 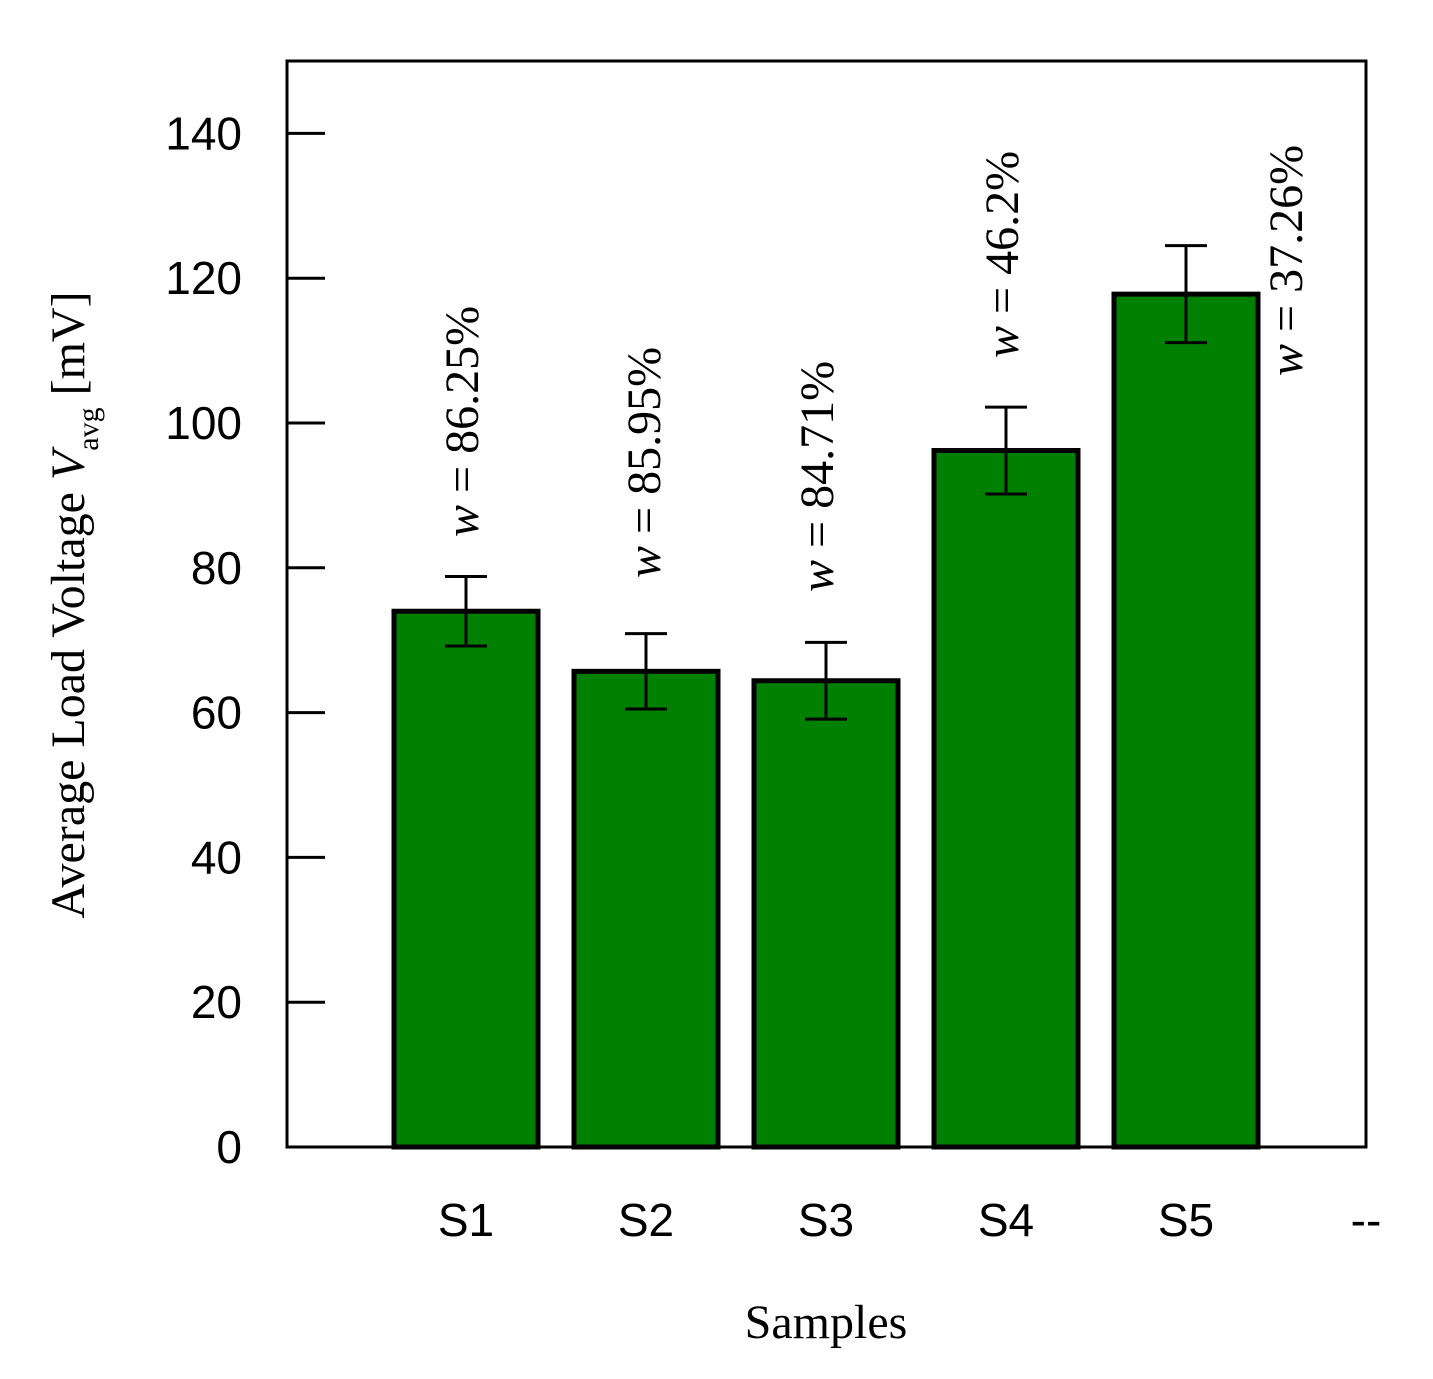 What do you see at coordinates (203, 133) in the screenshot?
I see `y-tick-label-140: 140` at bounding box center [203, 133].